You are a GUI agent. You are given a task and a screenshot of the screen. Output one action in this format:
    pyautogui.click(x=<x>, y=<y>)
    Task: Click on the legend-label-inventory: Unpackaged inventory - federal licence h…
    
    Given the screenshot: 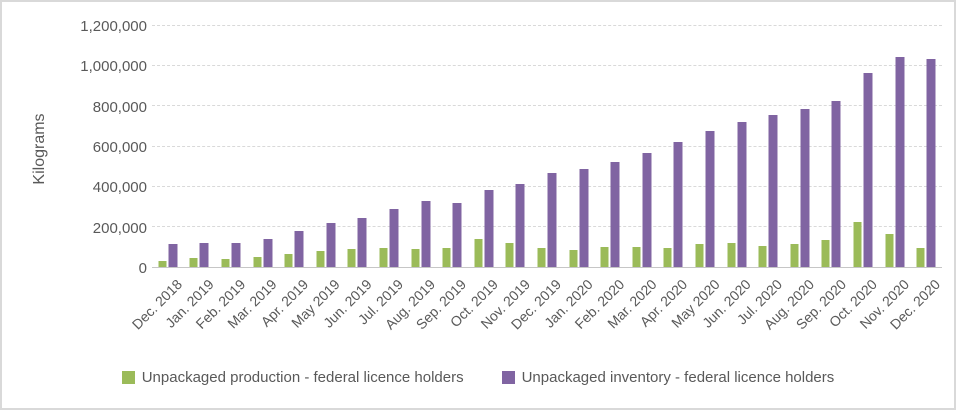 What is the action you would take?
    pyautogui.click(x=678, y=377)
    